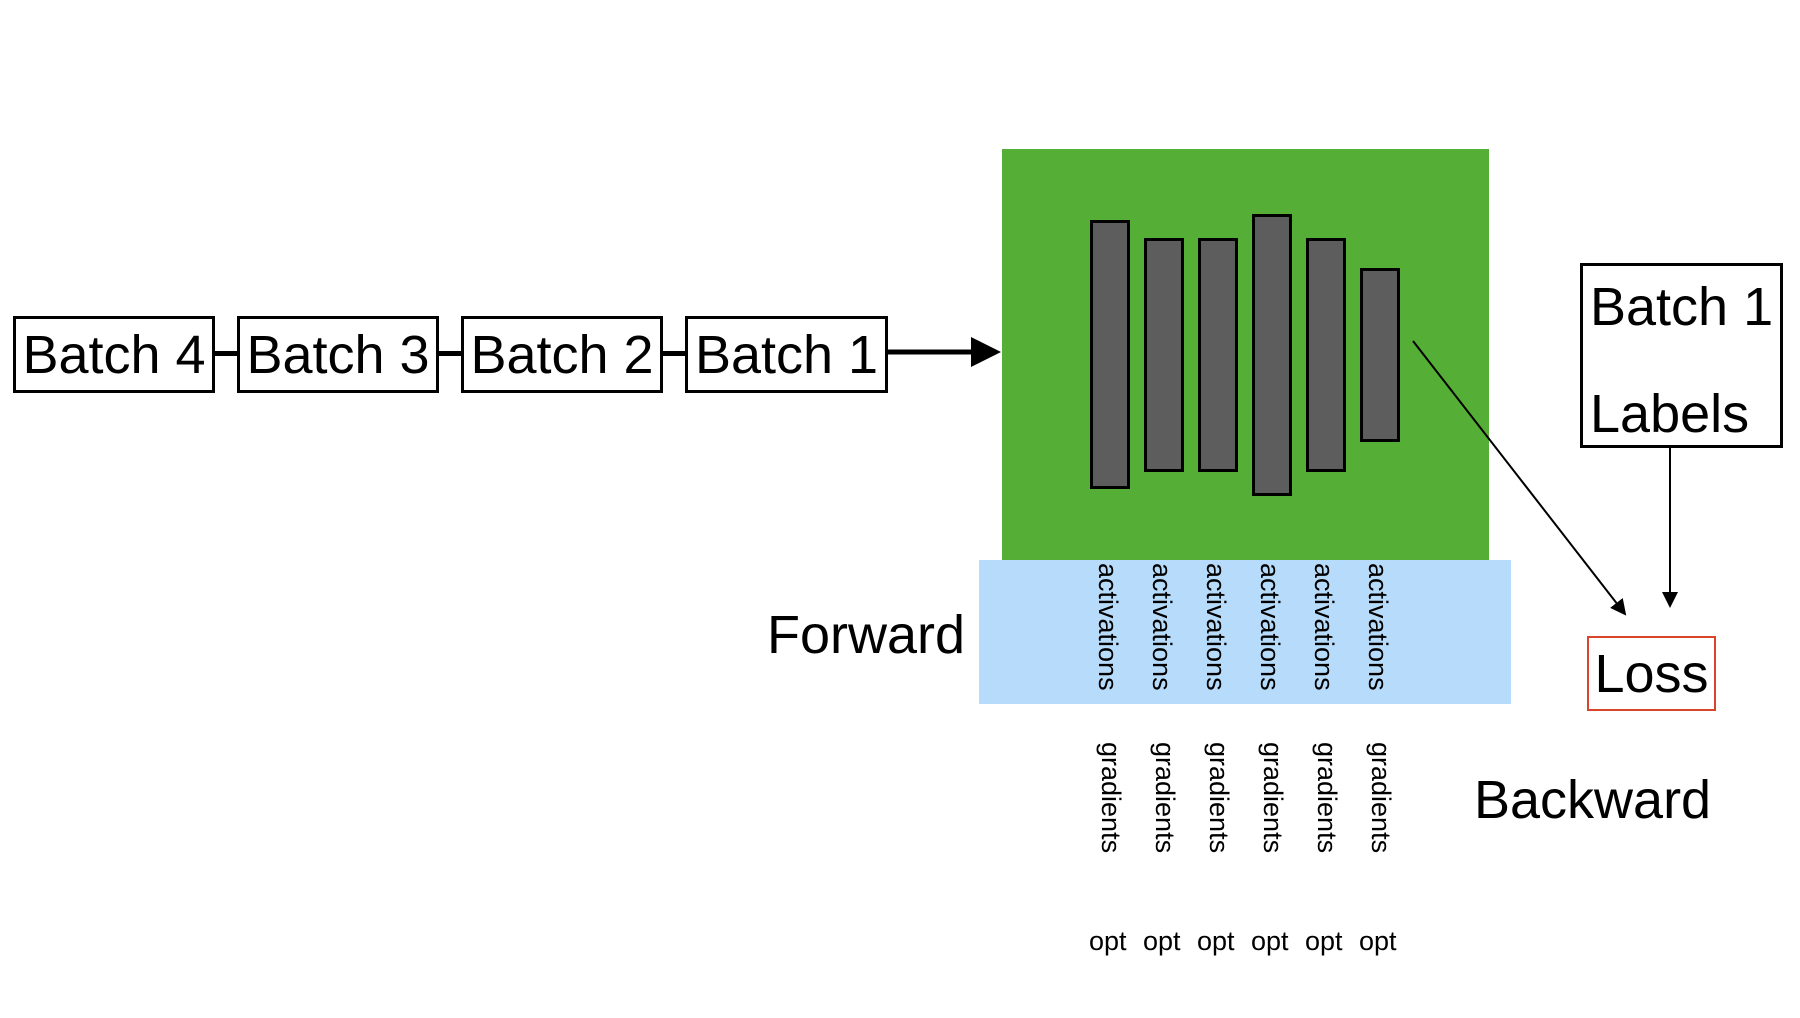 This screenshot has height=1018, width=1800. Describe the element at coordinates (1682, 307) in the screenshot. I see `labels-box-line1: Batch 1` at that location.